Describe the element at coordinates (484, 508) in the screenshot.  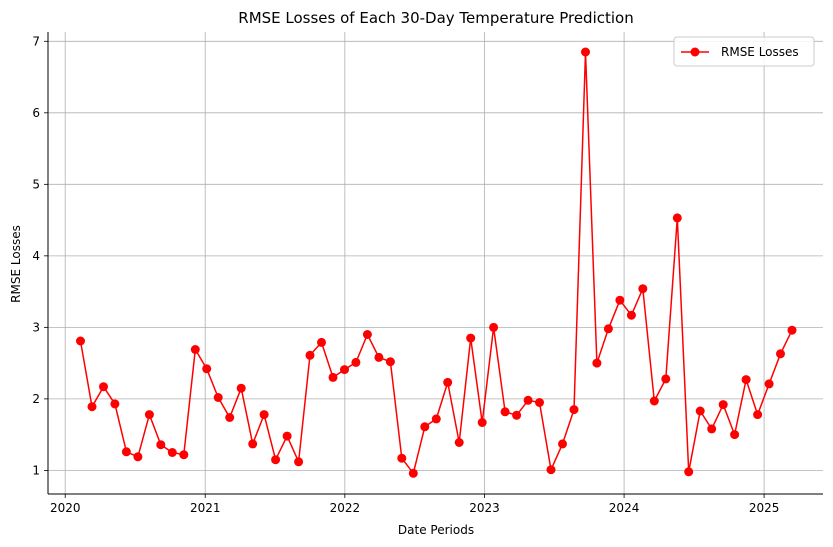
I see `x-tick-label: 2023` at that location.